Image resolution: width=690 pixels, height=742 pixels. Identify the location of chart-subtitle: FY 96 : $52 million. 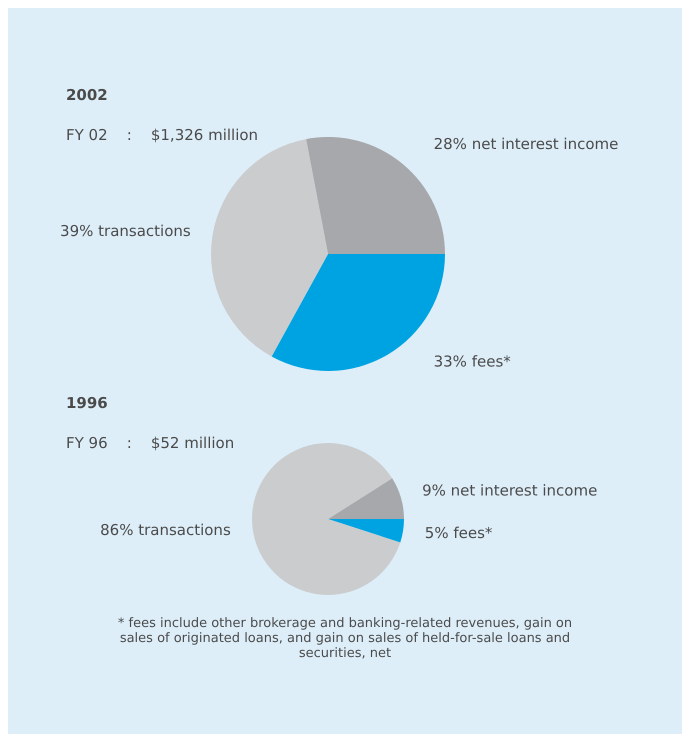
(151, 443).